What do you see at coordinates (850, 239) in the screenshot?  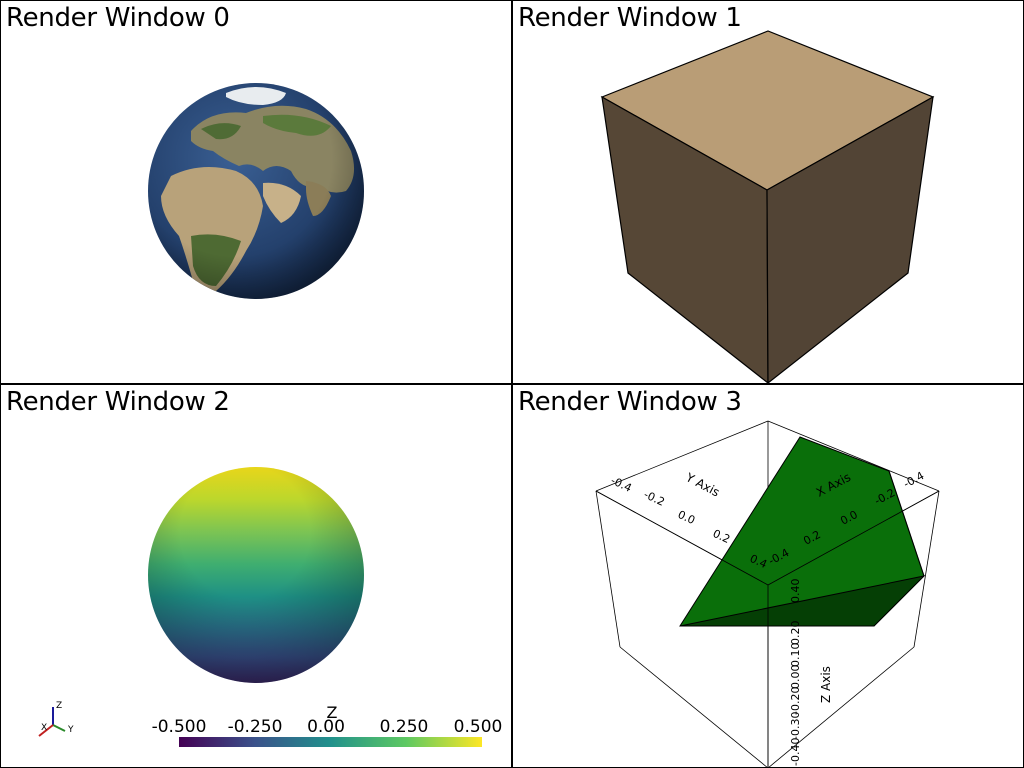 I see `cube-right-face` at bounding box center [850, 239].